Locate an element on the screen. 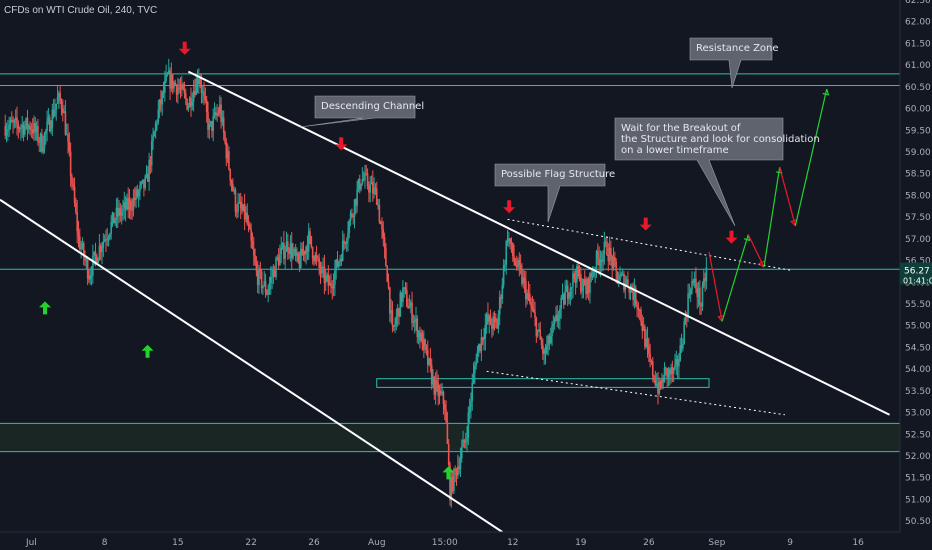  x-tick-label: 19 is located at coordinates (581, 543).